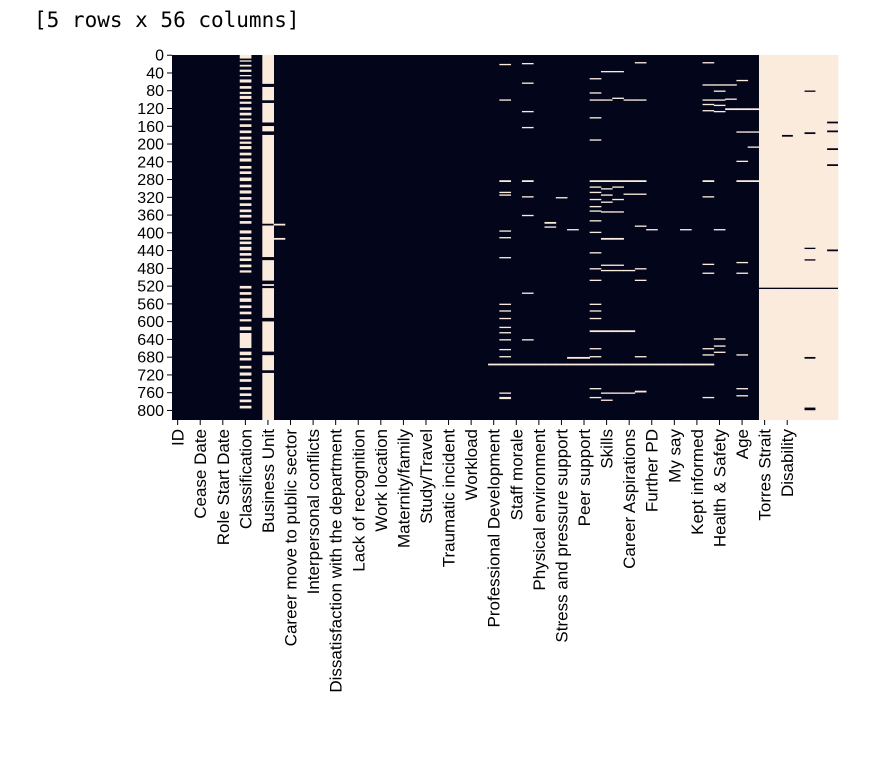 Image resolution: width=890 pixels, height=762 pixels. I want to click on y-tick-label: 280, so click(150, 180).